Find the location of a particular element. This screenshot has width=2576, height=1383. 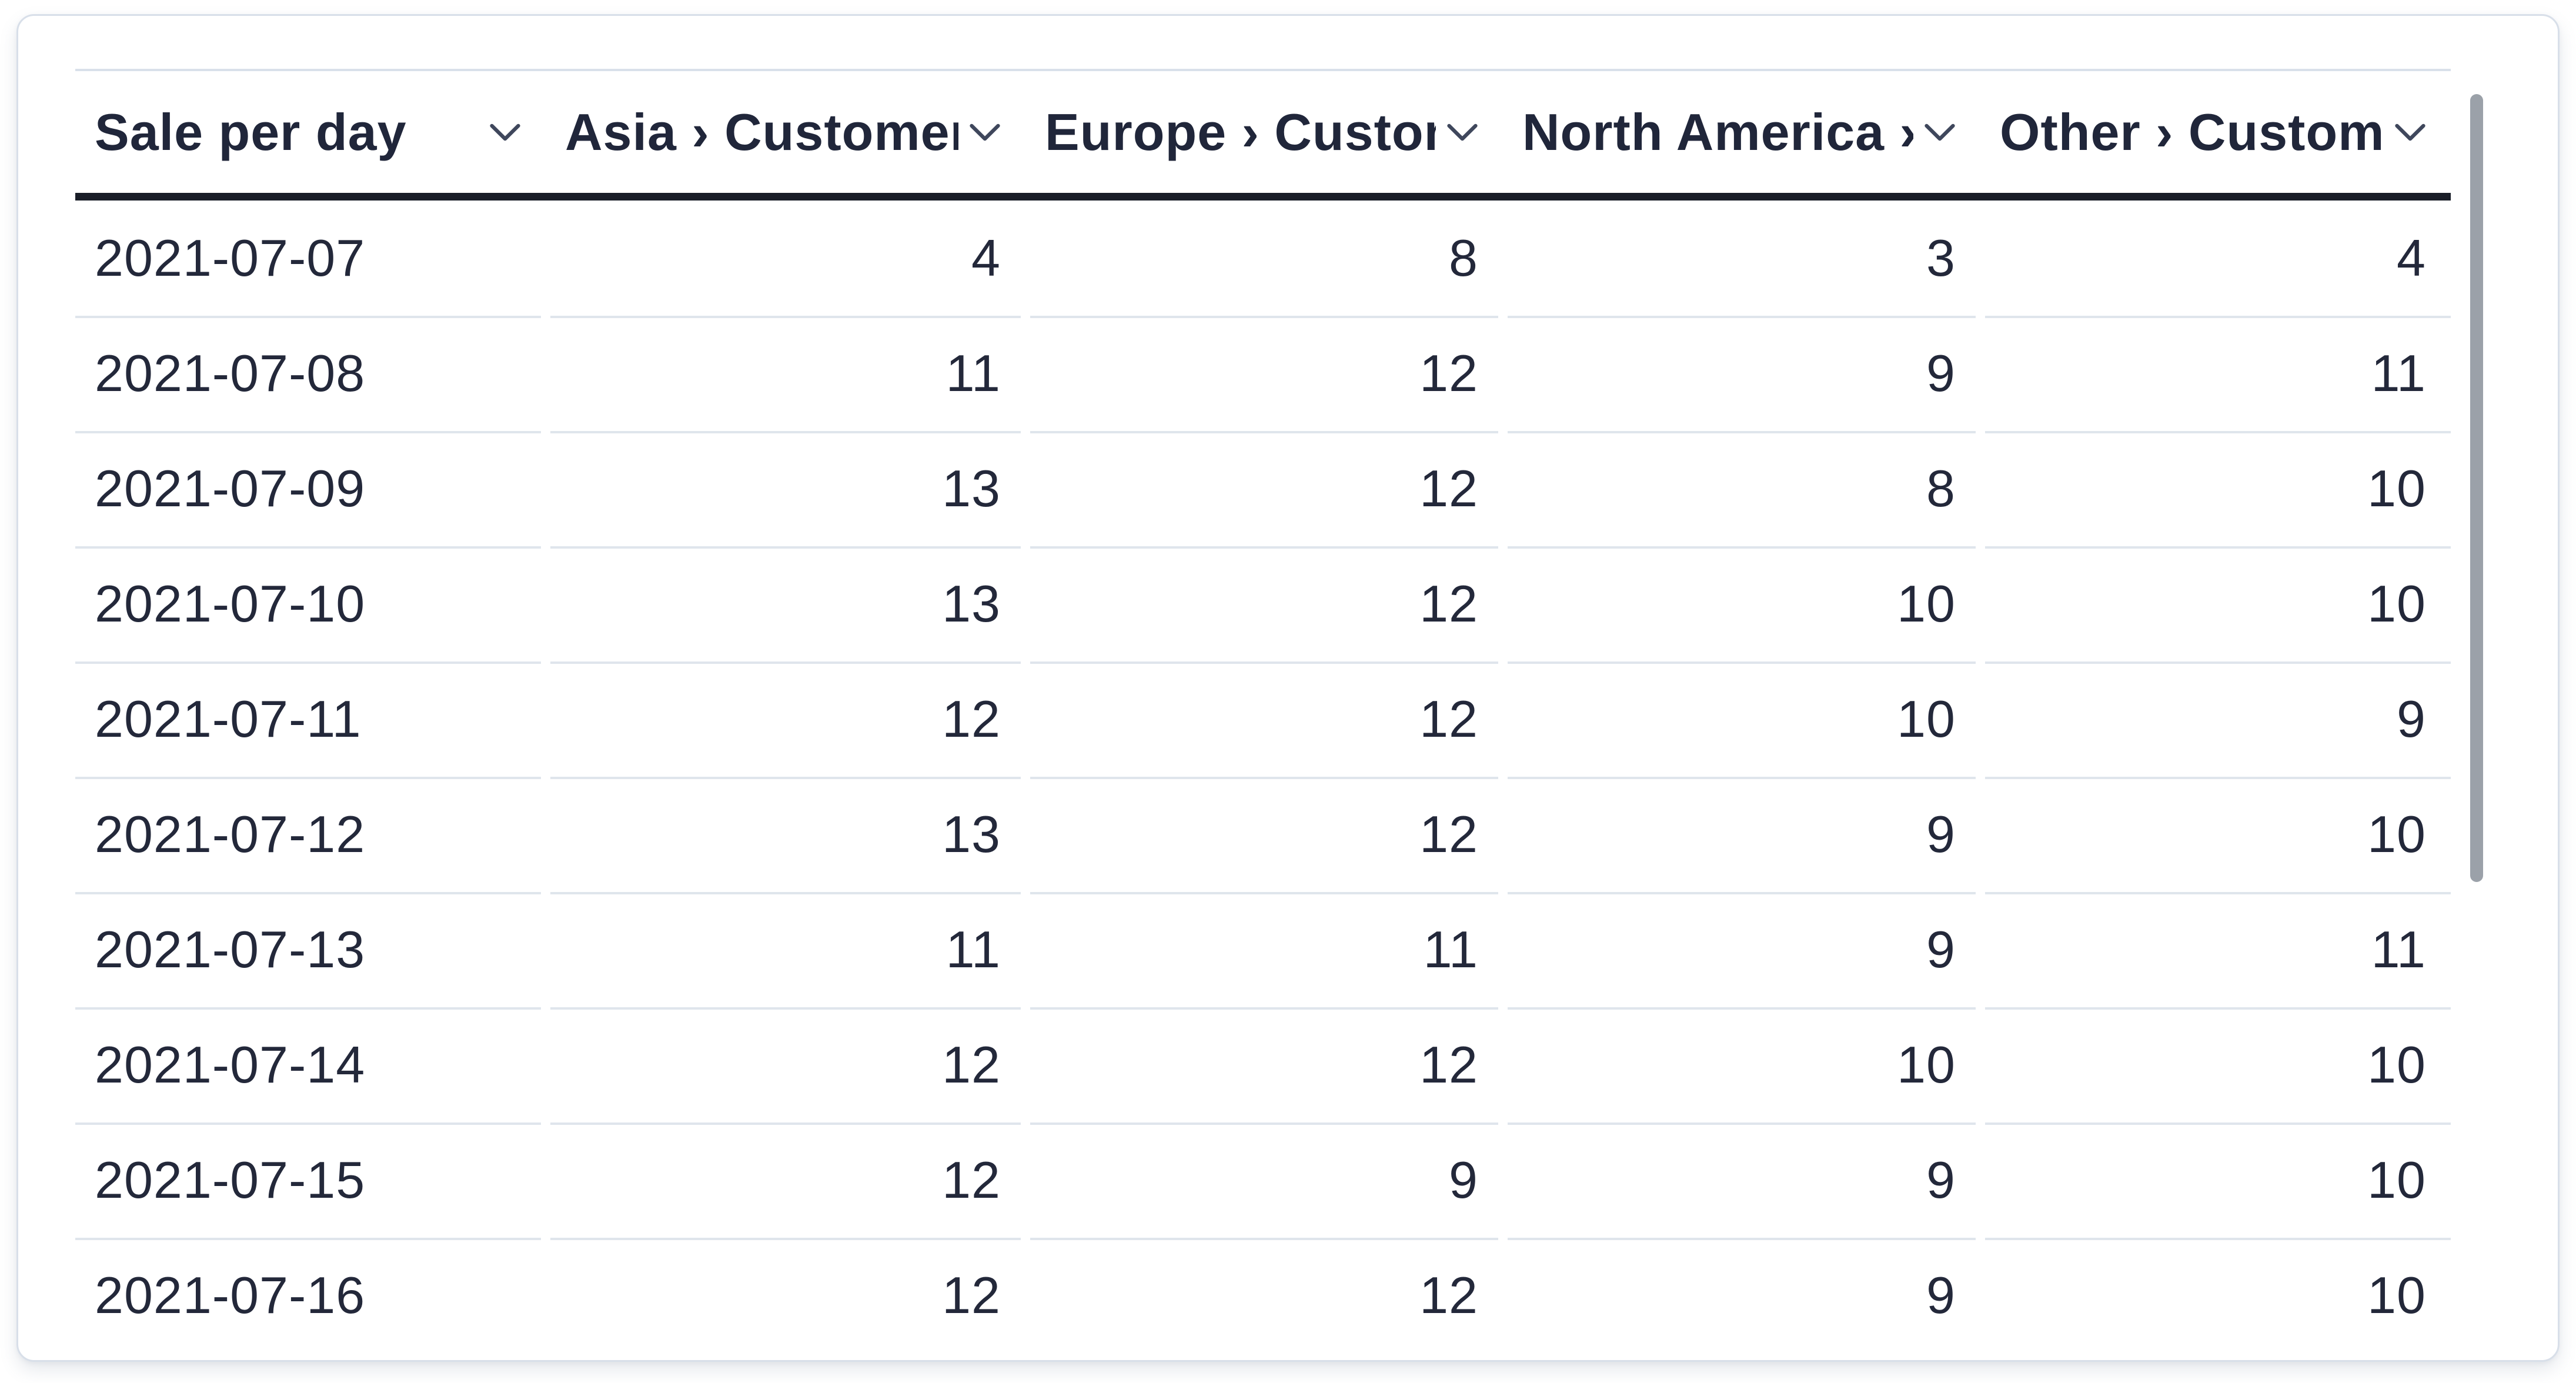

cell-date: 2021-07-07 is located at coordinates (310, 258).